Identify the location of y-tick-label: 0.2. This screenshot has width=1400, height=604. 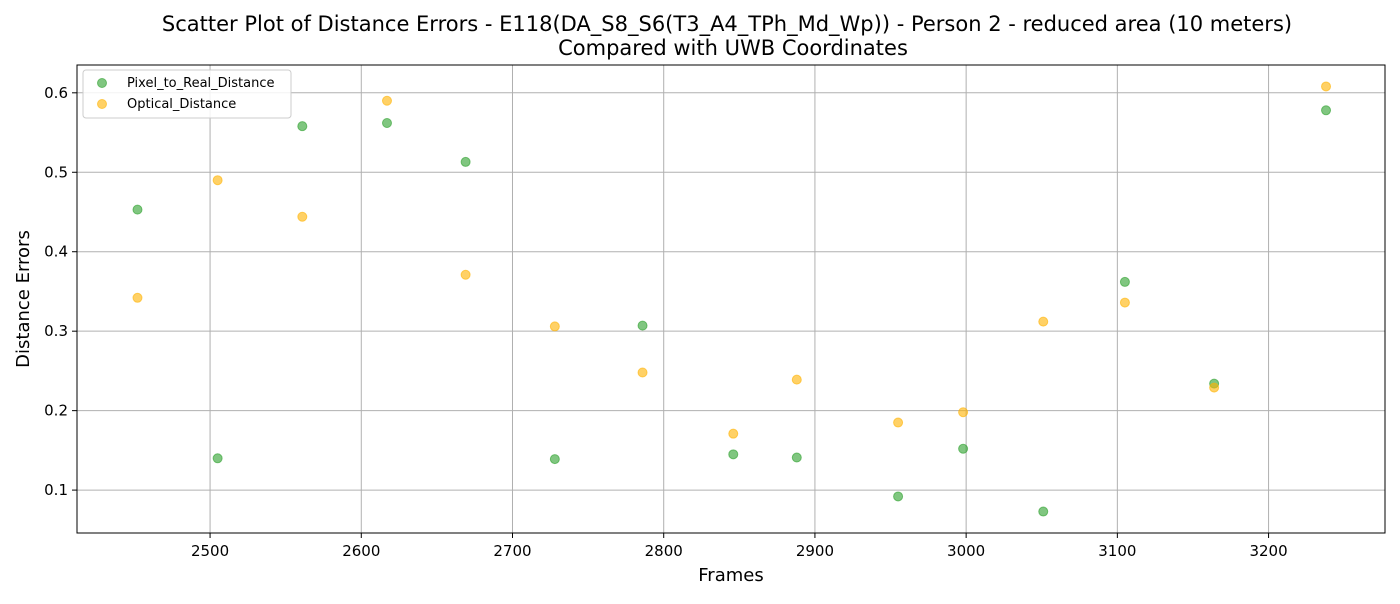
(56, 411).